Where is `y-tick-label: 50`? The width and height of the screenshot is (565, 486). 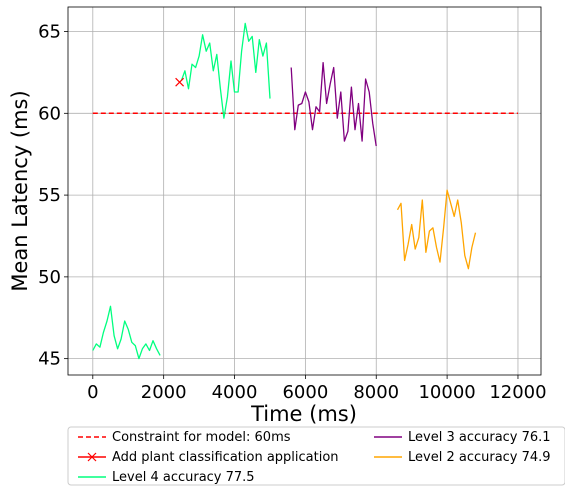
y-tick-label: 50 is located at coordinates (49, 277).